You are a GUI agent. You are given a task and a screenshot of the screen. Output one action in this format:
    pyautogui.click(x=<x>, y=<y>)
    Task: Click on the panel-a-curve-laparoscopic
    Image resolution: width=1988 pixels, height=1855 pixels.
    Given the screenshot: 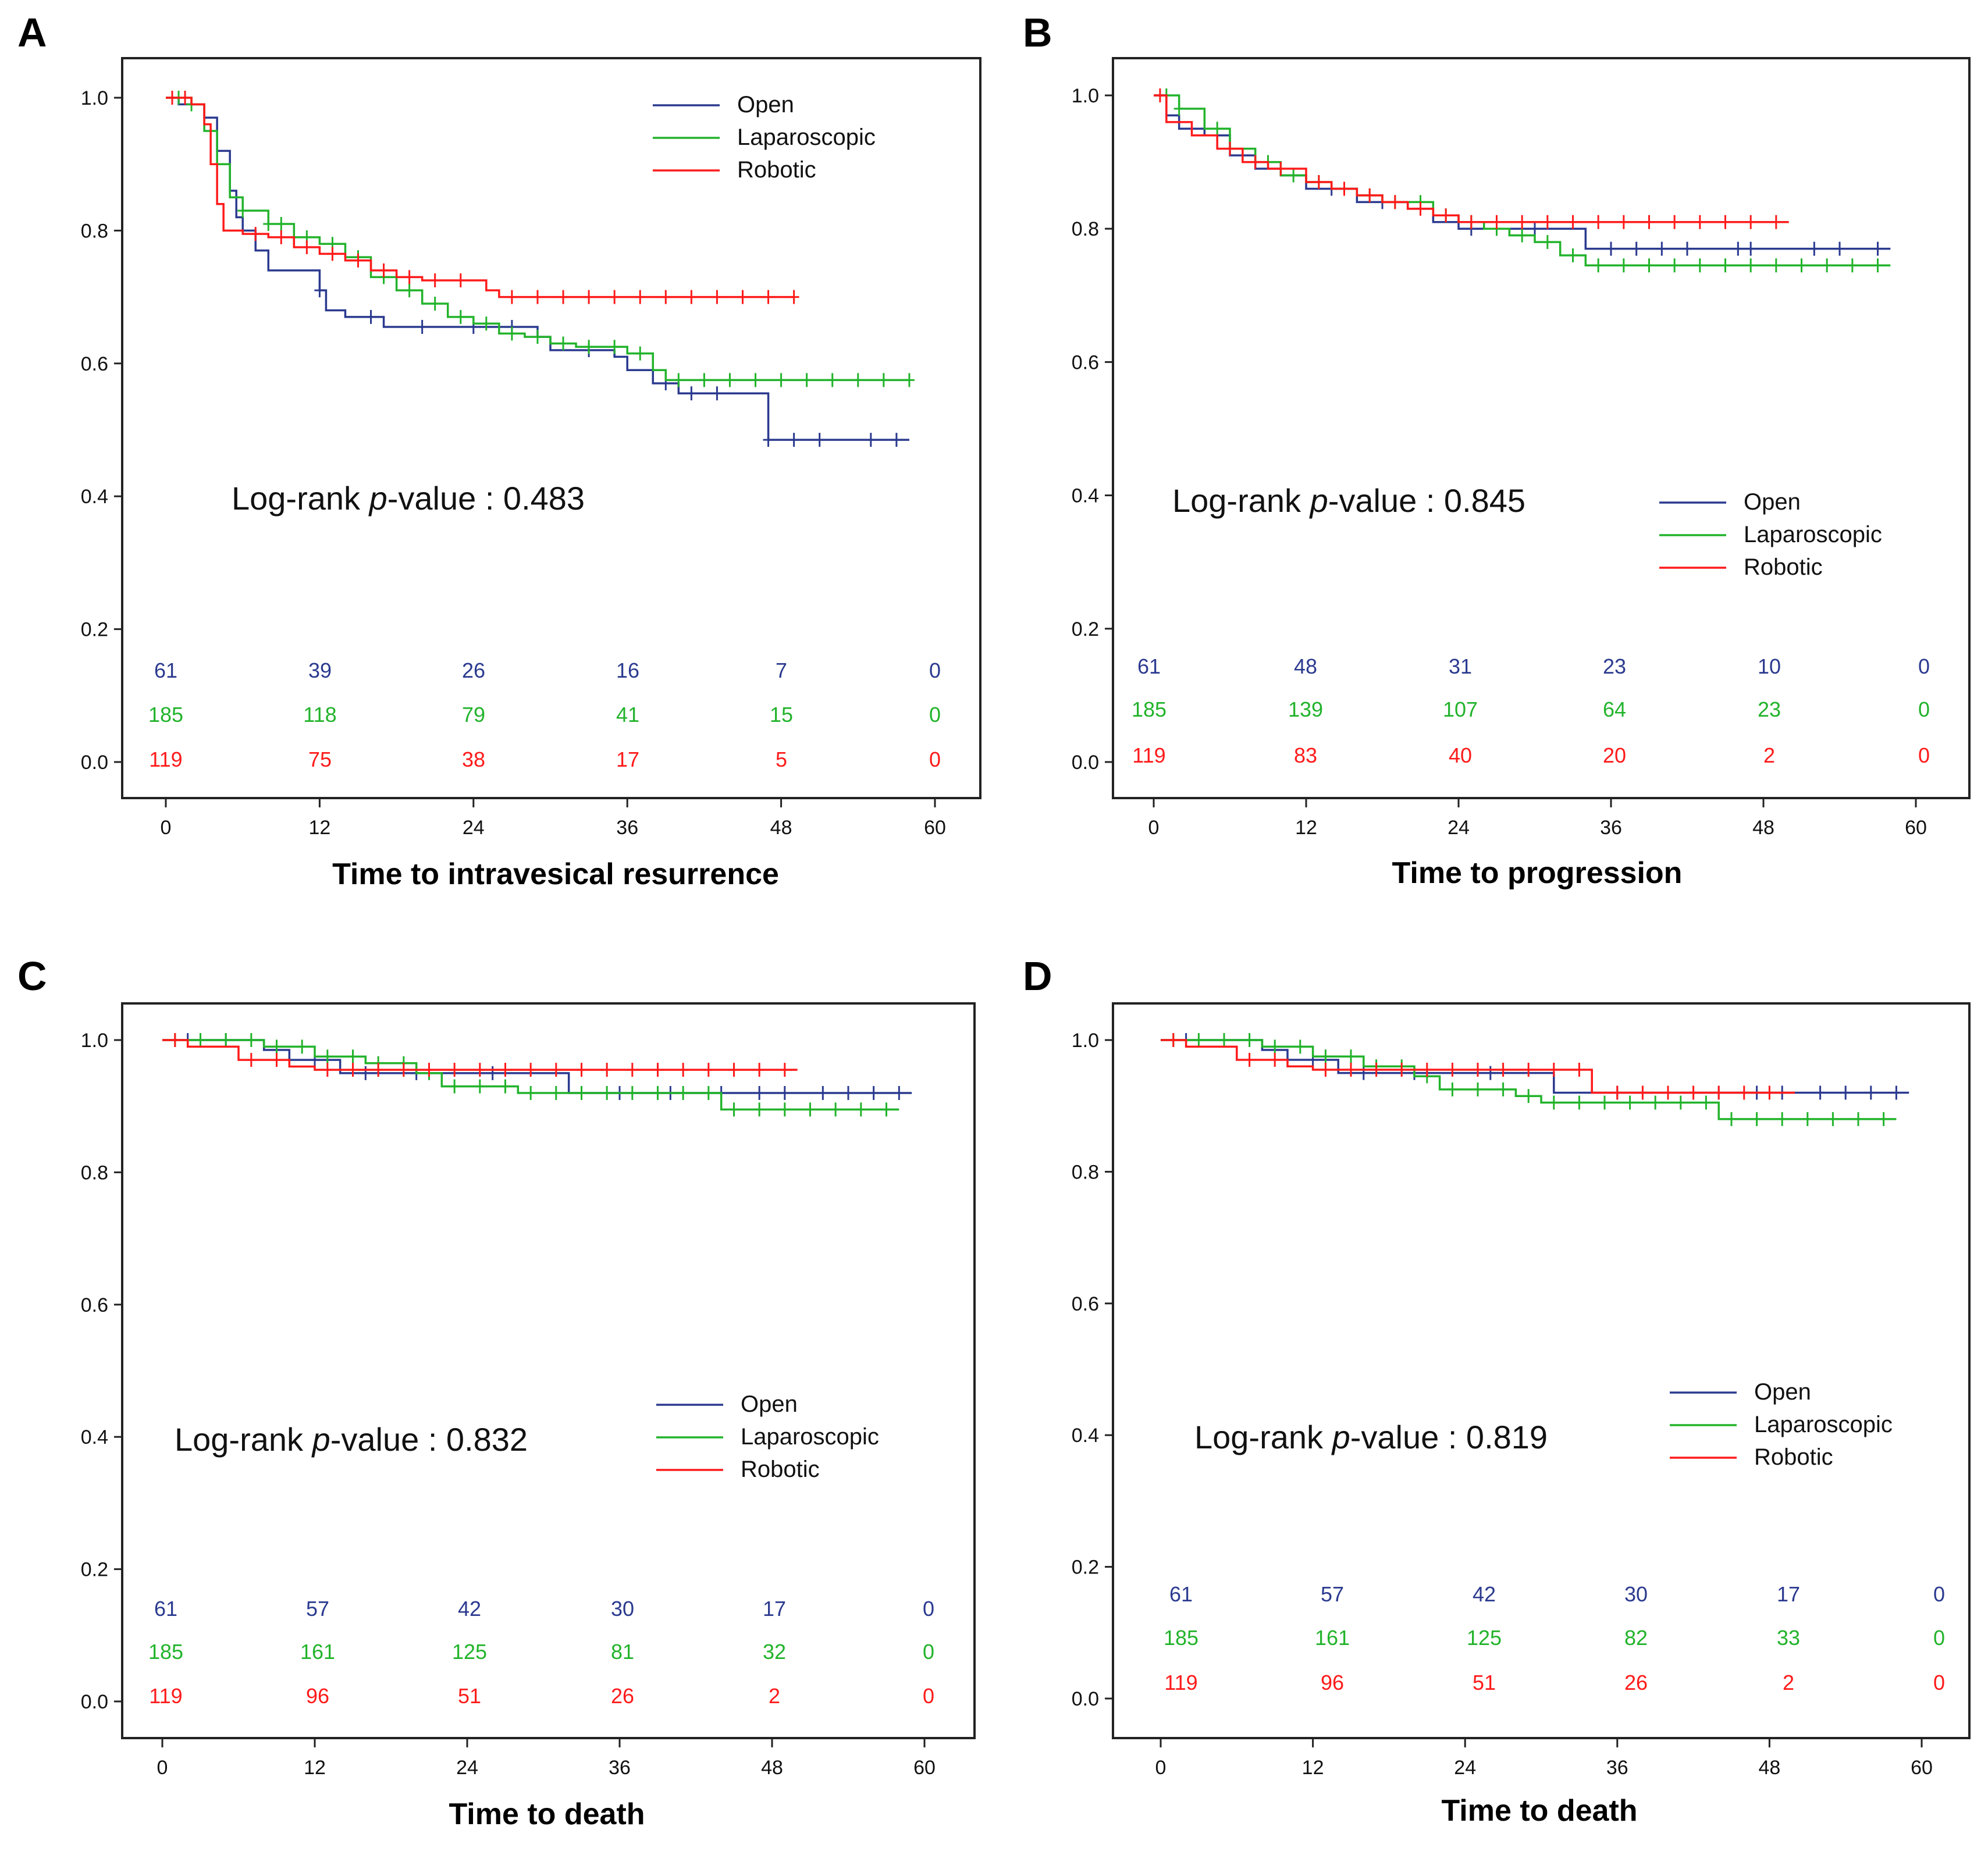 What is the action you would take?
    pyautogui.click(x=538, y=239)
    